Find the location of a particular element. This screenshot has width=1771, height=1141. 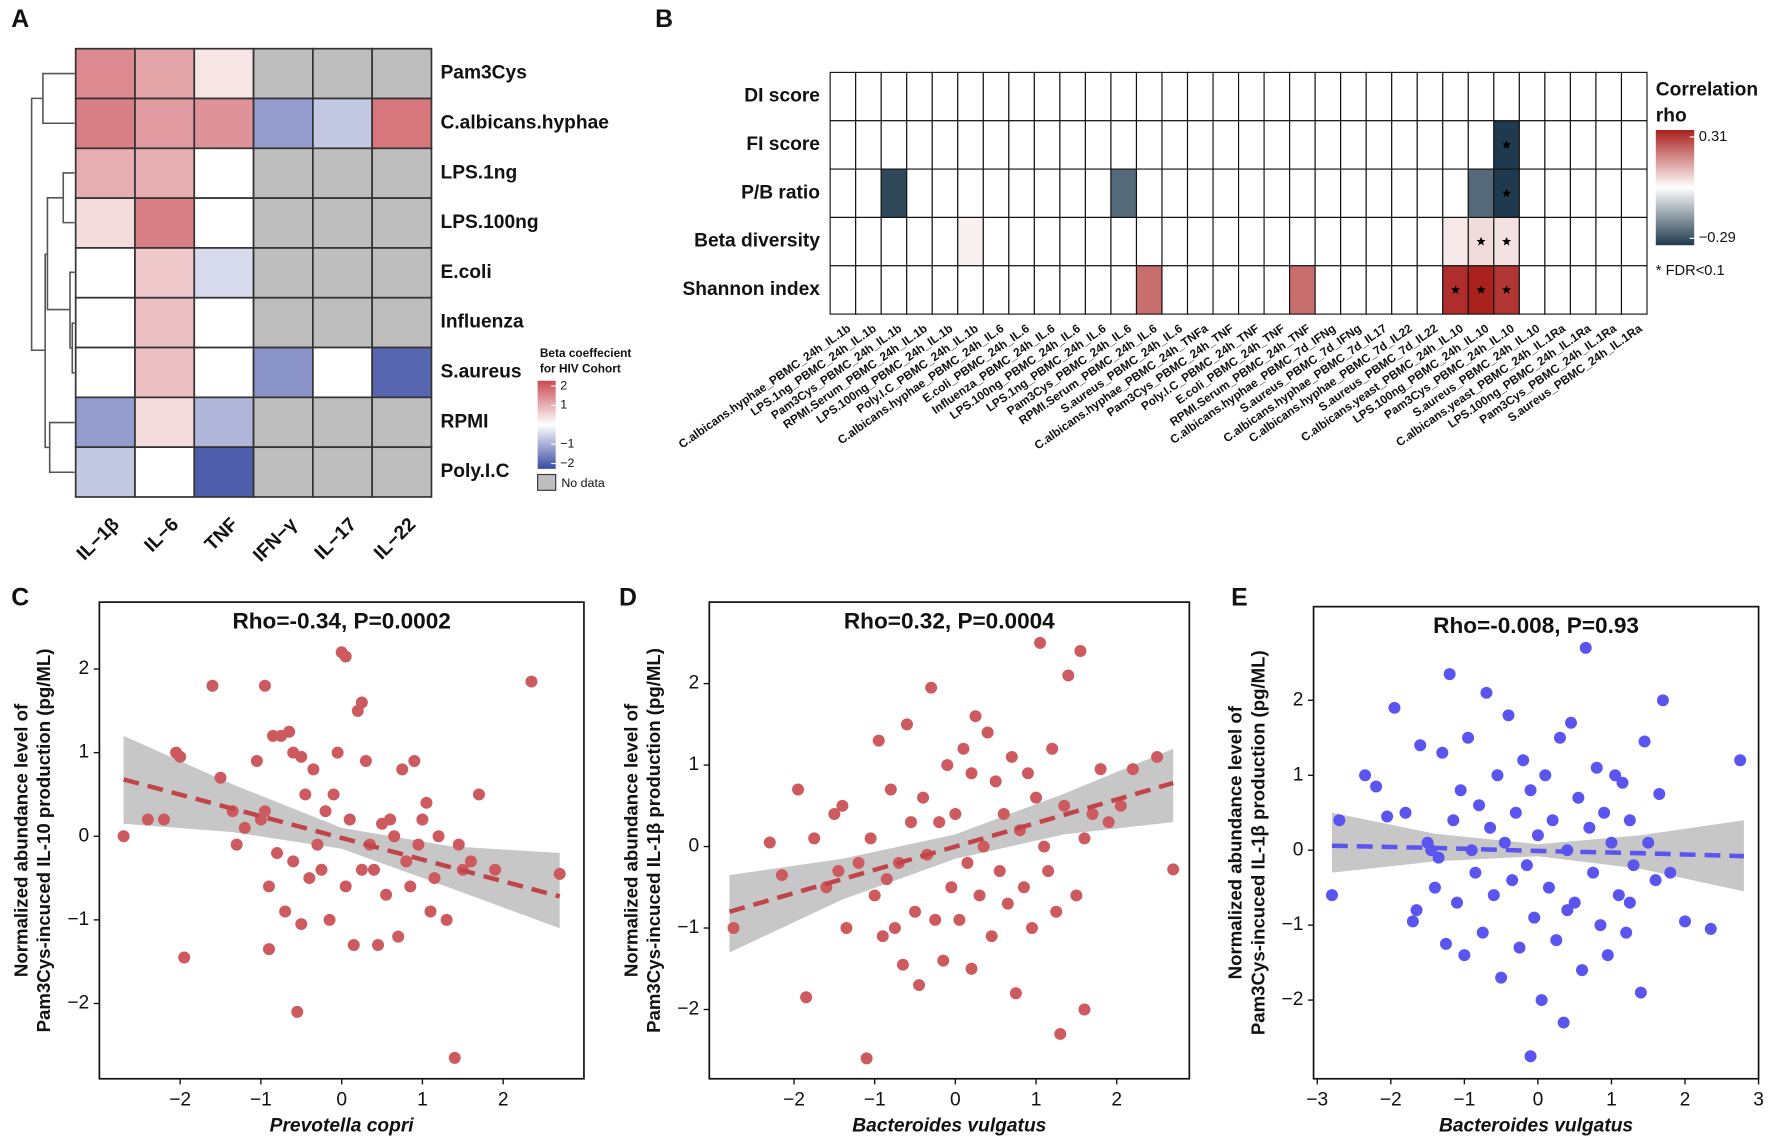

legend-title: Correlation is located at coordinates (1707, 90).